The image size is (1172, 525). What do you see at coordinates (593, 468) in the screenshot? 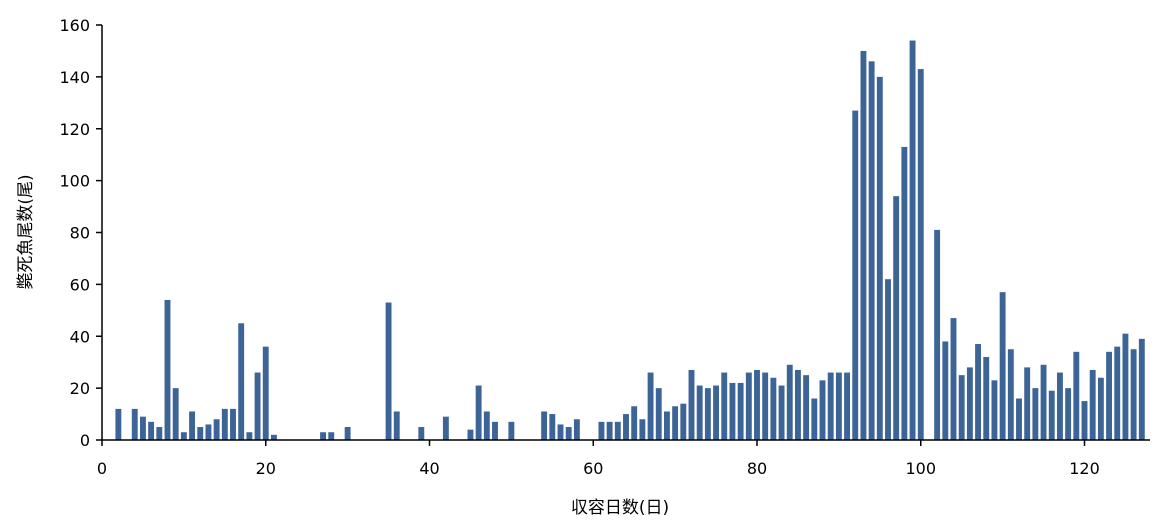
I see `x-tick-label: 60` at bounding box center [593, 468].